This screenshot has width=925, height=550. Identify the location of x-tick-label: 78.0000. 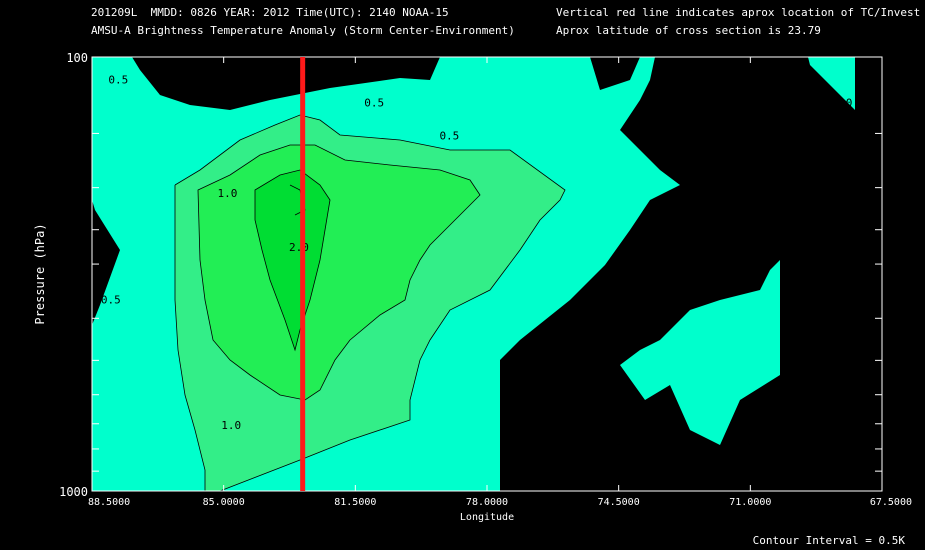
(487, 502).